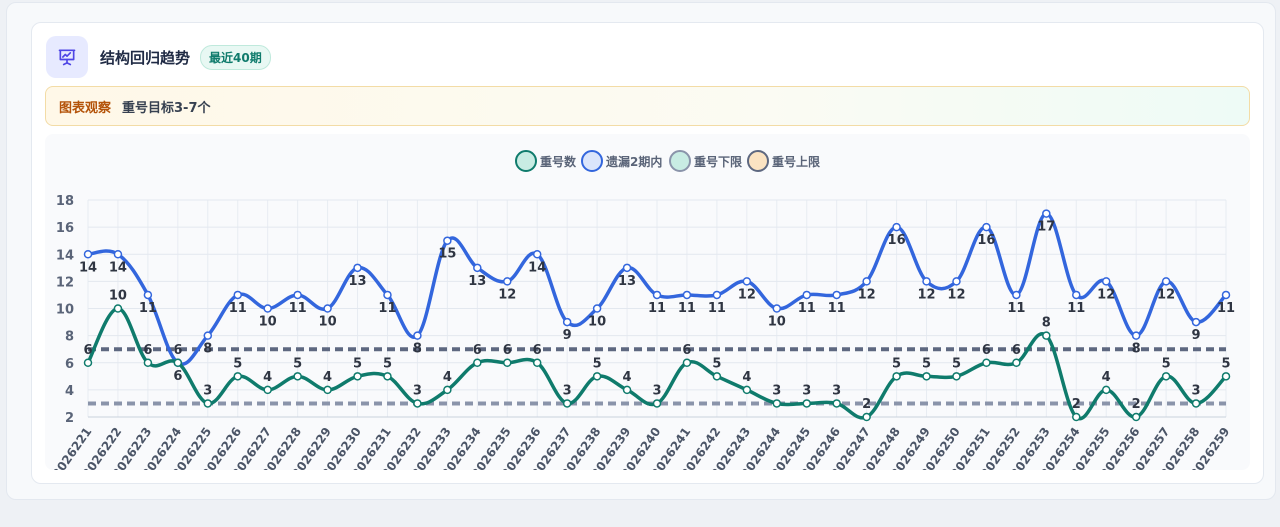  Describe the element at coordinates (592, 161) in the screenshot. I see `legend-missed-marker` at that location.